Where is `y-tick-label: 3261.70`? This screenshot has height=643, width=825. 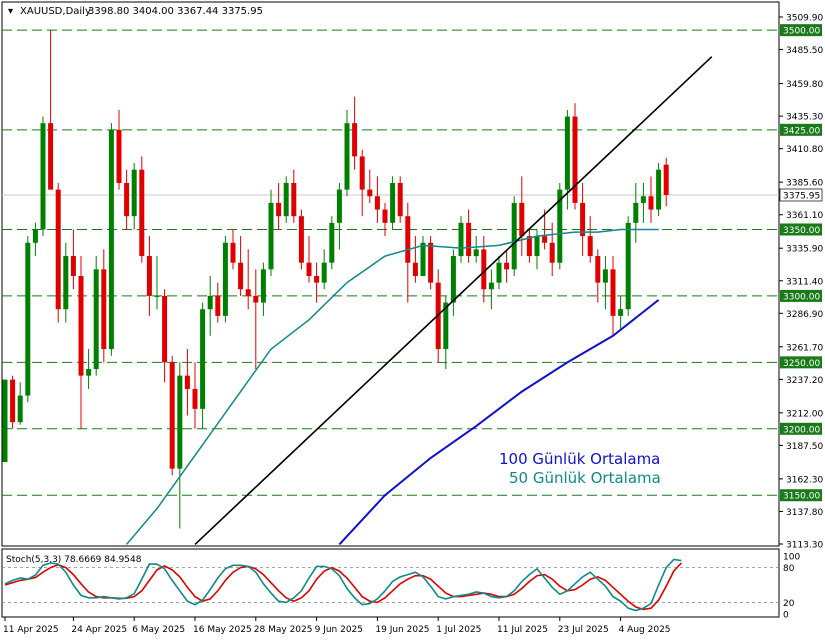
y-tick-label: 3261.70 is located at coordinates (804, 348).